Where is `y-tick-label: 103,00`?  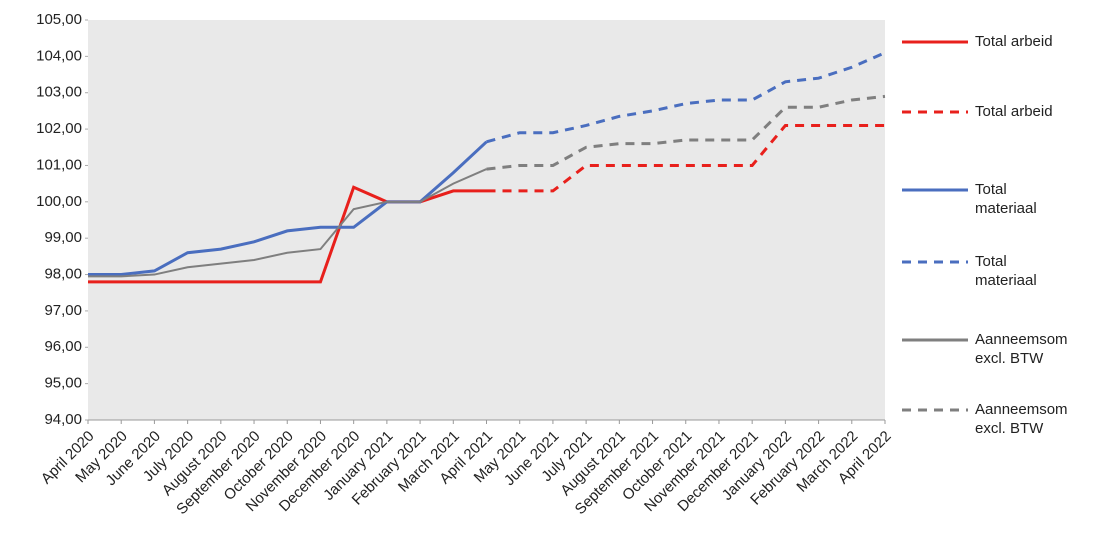 y-tick-label: 103,00 is located at coordinates (59, 92).